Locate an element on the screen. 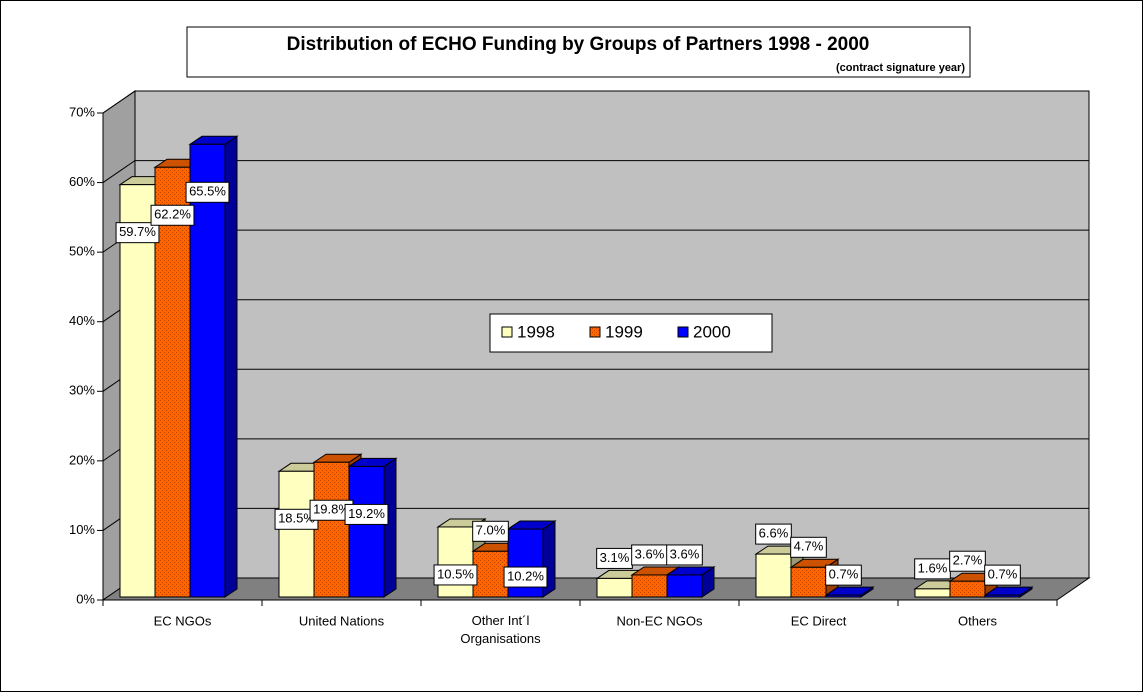 The image size is (1144, 693). legend-label: 2000 is located at coordinates (712, 331).